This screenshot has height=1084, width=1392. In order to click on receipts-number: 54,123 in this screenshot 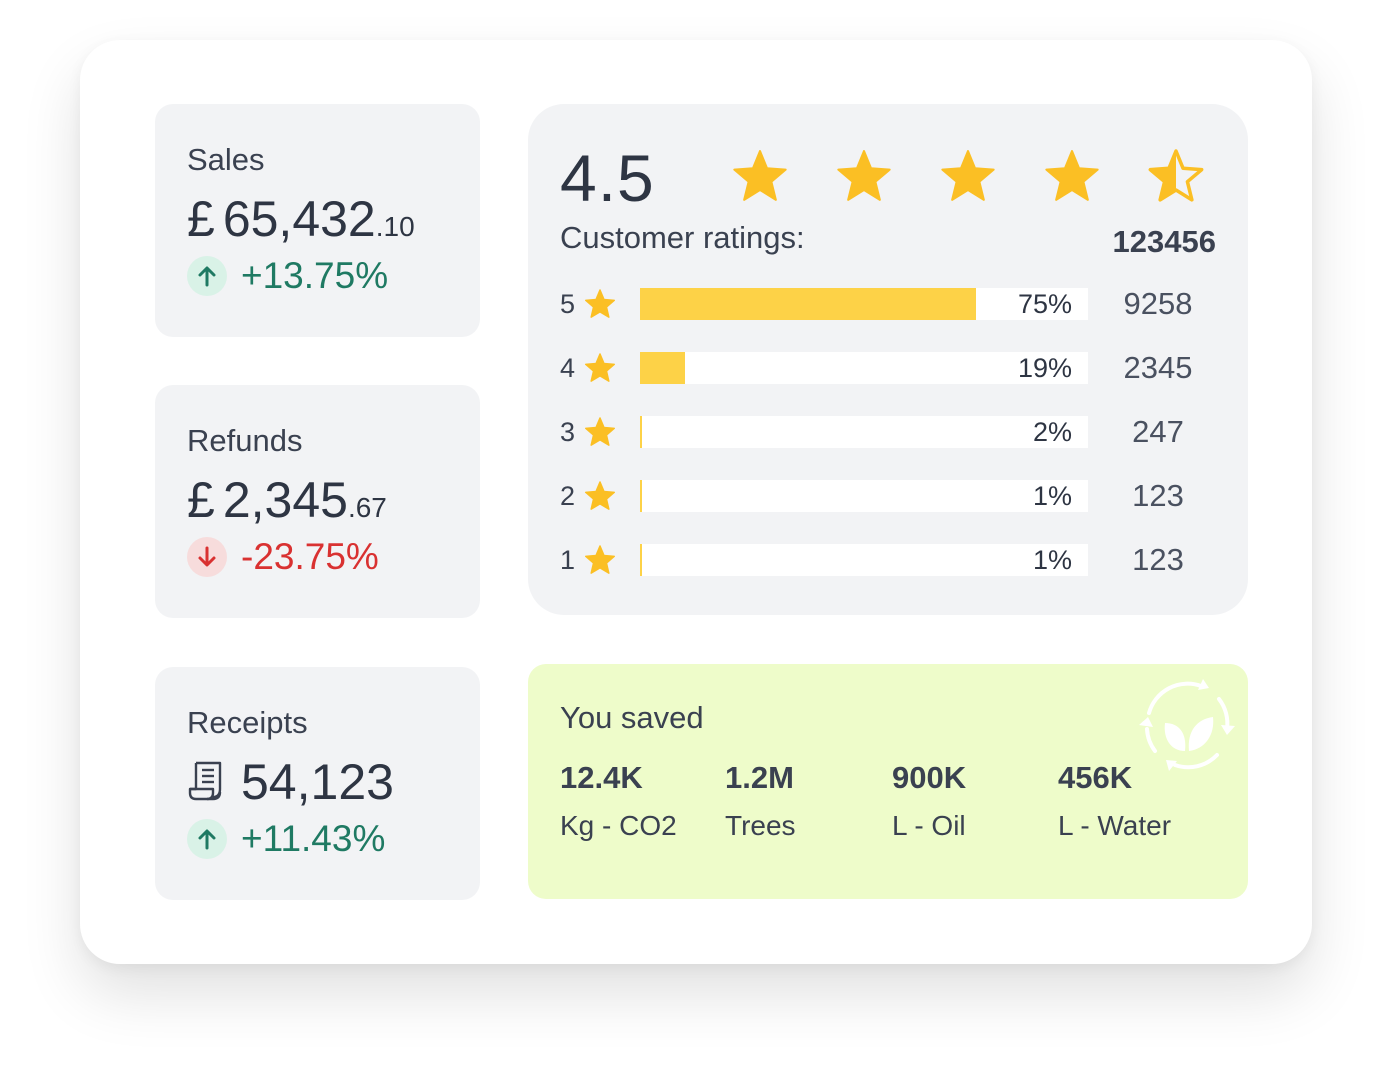, I will do `click(317, 782)`.